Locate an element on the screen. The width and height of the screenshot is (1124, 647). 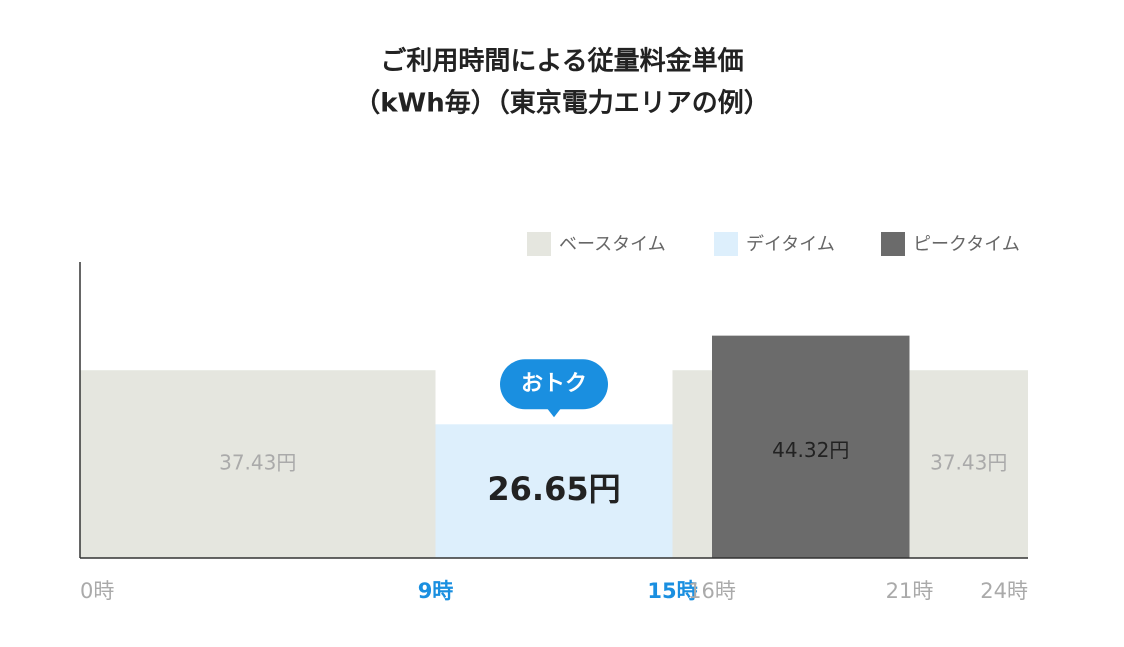
value-label: 26.65円 is located at coordinates (553, 489).